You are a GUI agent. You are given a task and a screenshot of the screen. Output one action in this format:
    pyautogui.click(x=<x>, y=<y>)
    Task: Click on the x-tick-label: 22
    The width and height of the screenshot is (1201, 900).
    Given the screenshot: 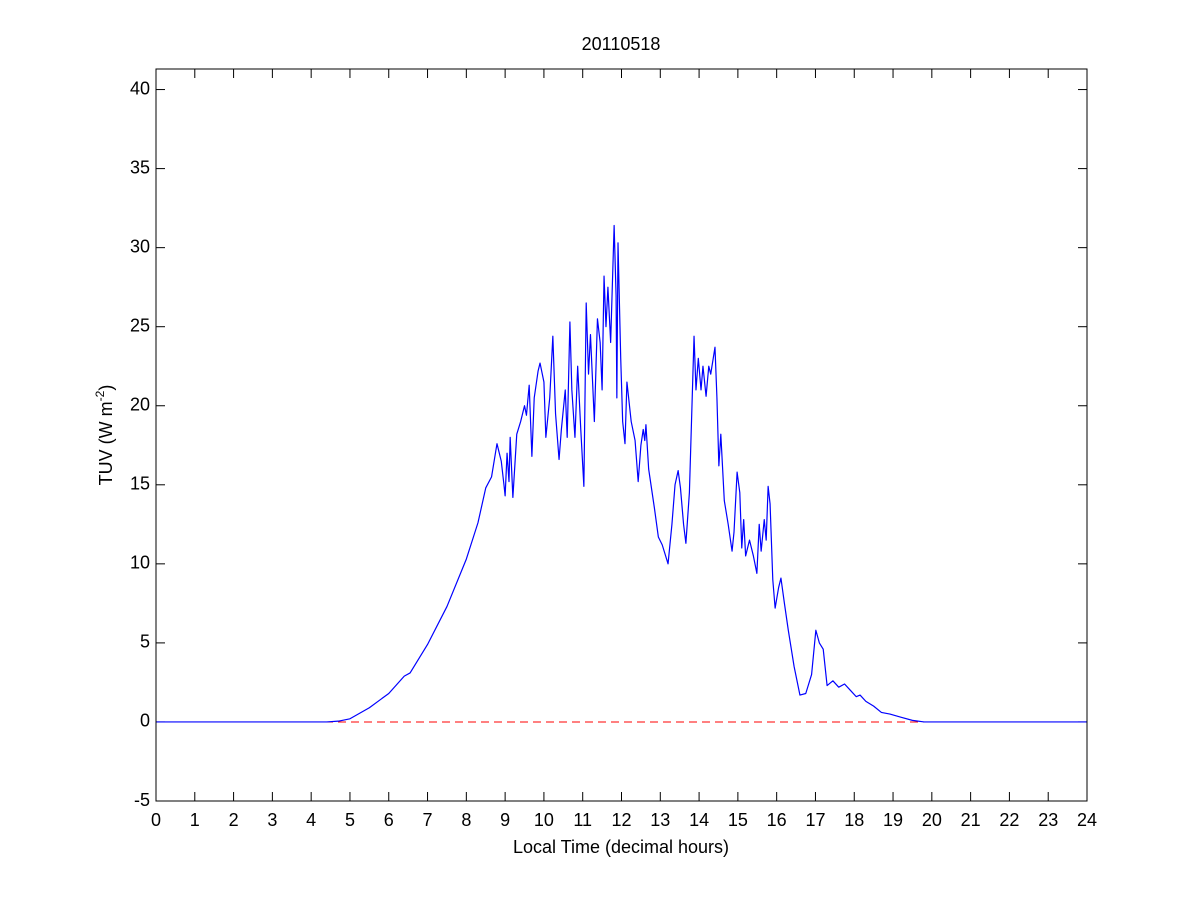 What is the action you would take?
    pyautogui.click(x=1009, y=820)
    